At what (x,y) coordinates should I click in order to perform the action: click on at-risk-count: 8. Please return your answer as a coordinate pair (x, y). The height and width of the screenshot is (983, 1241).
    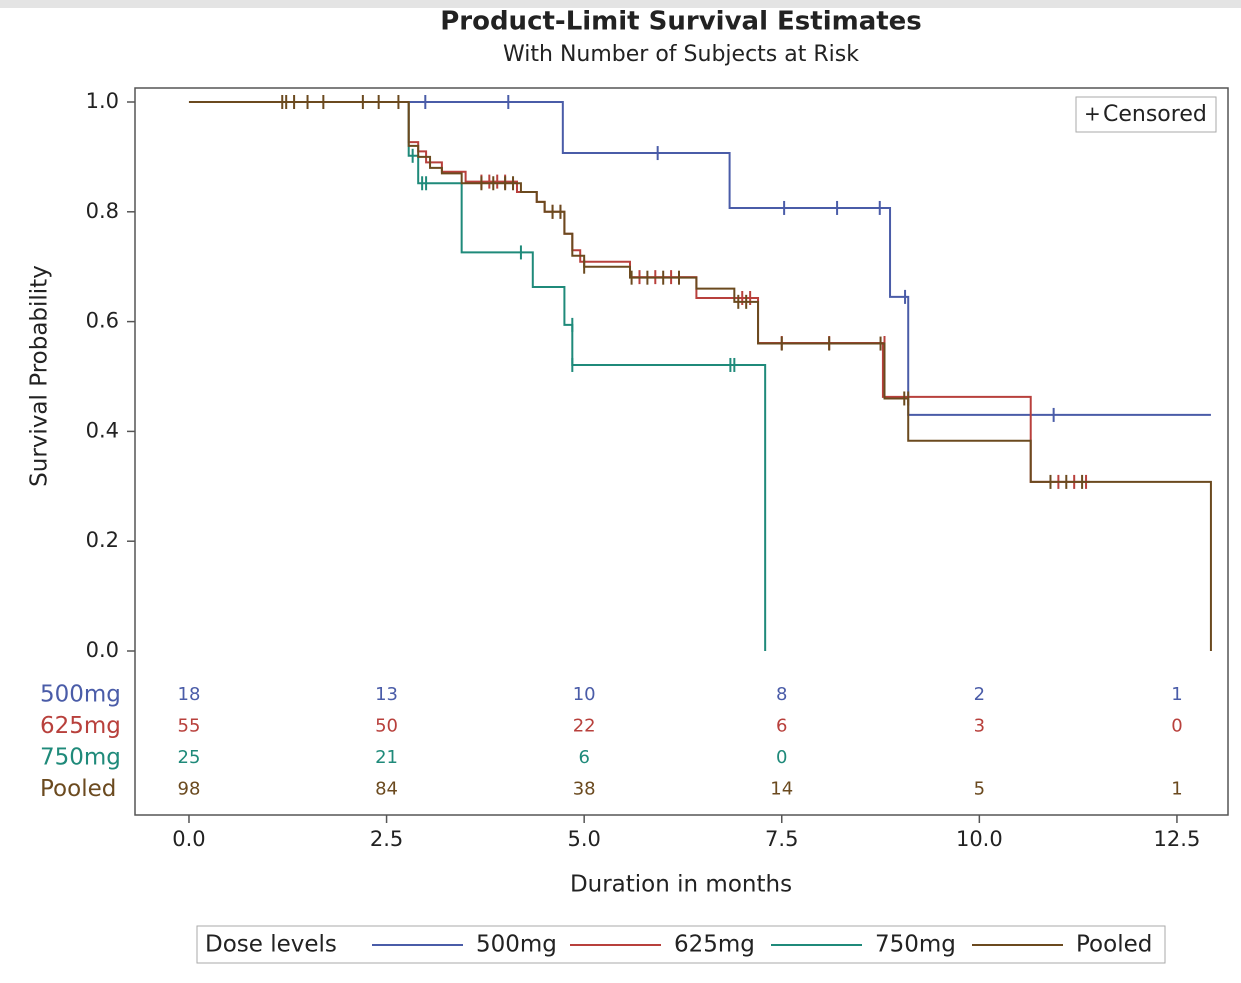
    Looking at the image, I should click on (781, 694).